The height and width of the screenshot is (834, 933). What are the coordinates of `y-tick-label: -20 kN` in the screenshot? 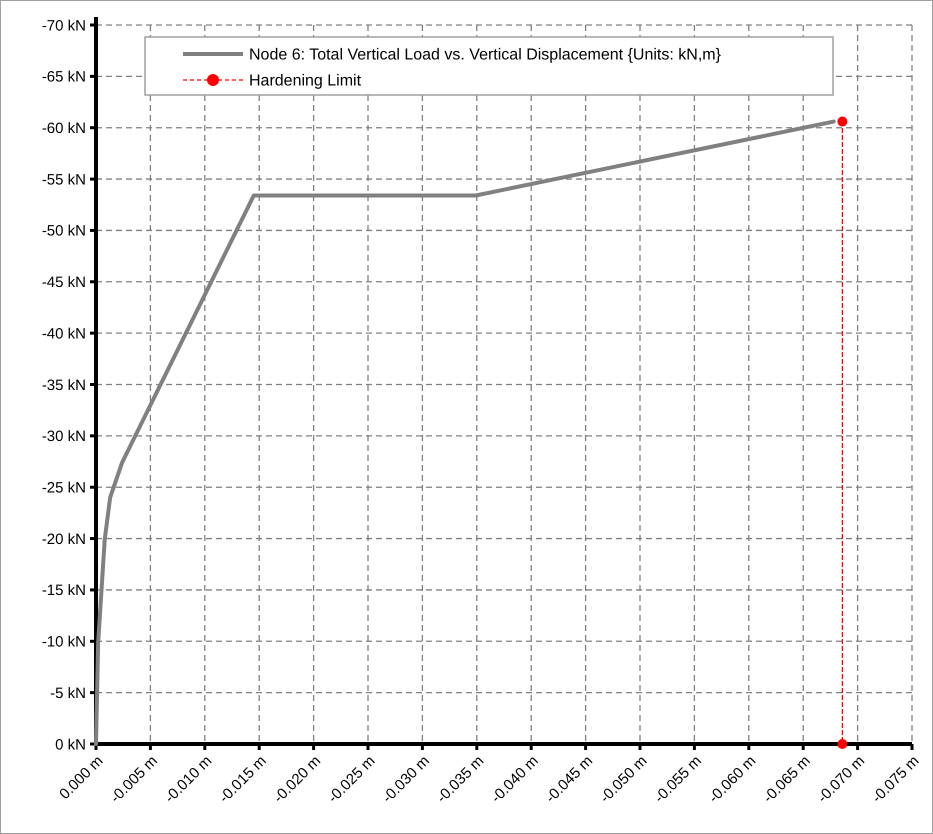 It's located at (64, 539).